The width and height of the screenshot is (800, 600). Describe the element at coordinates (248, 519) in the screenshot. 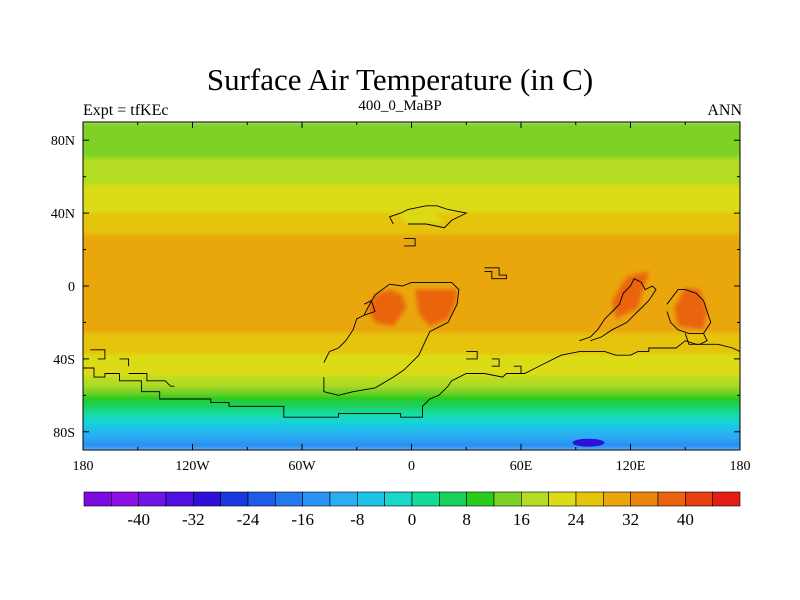

I see `colorbar-tick-label: -24` at that location.